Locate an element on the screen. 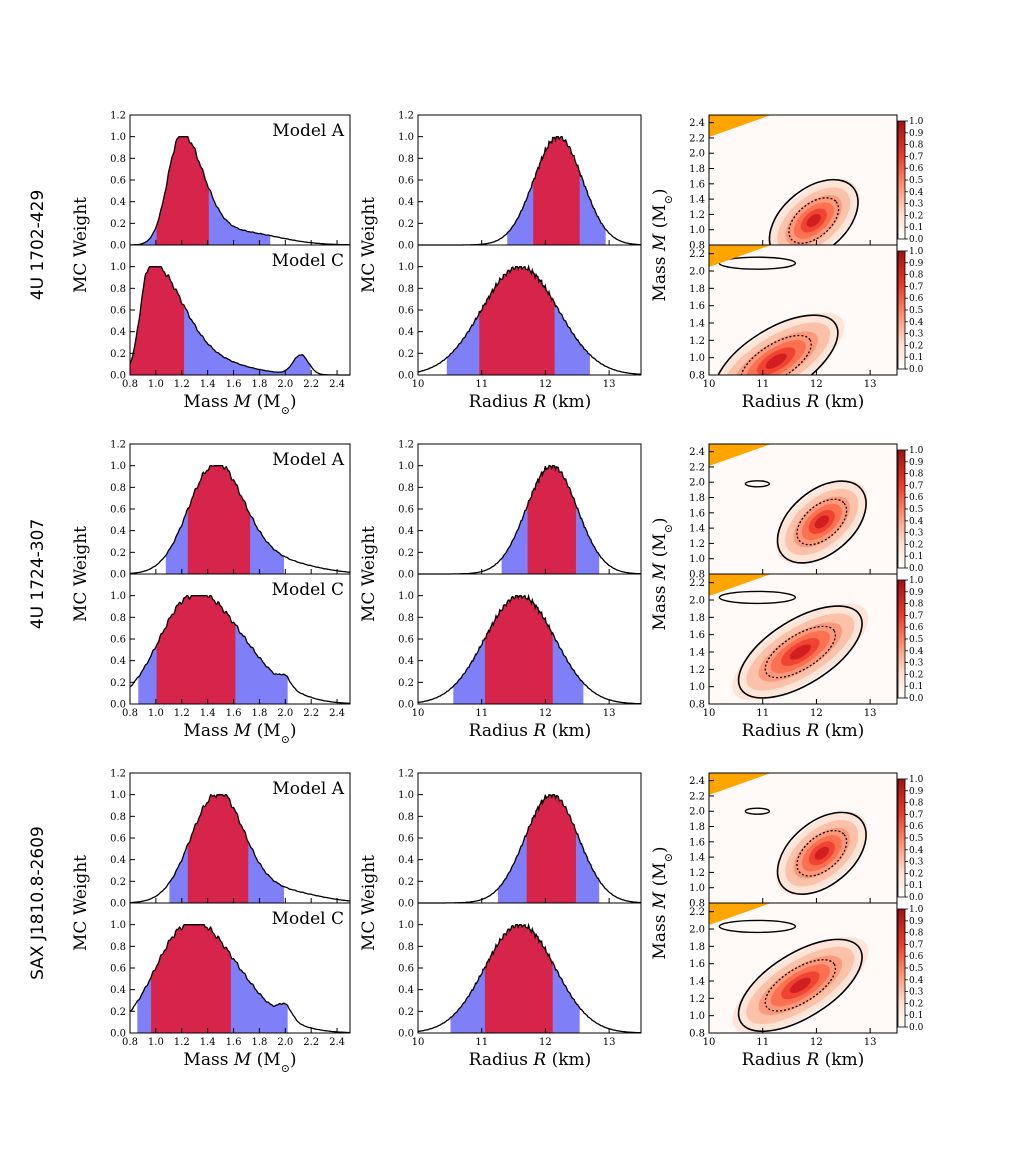  mr-A-ytick-label: 1.8 is located at coordinates (697, 827).